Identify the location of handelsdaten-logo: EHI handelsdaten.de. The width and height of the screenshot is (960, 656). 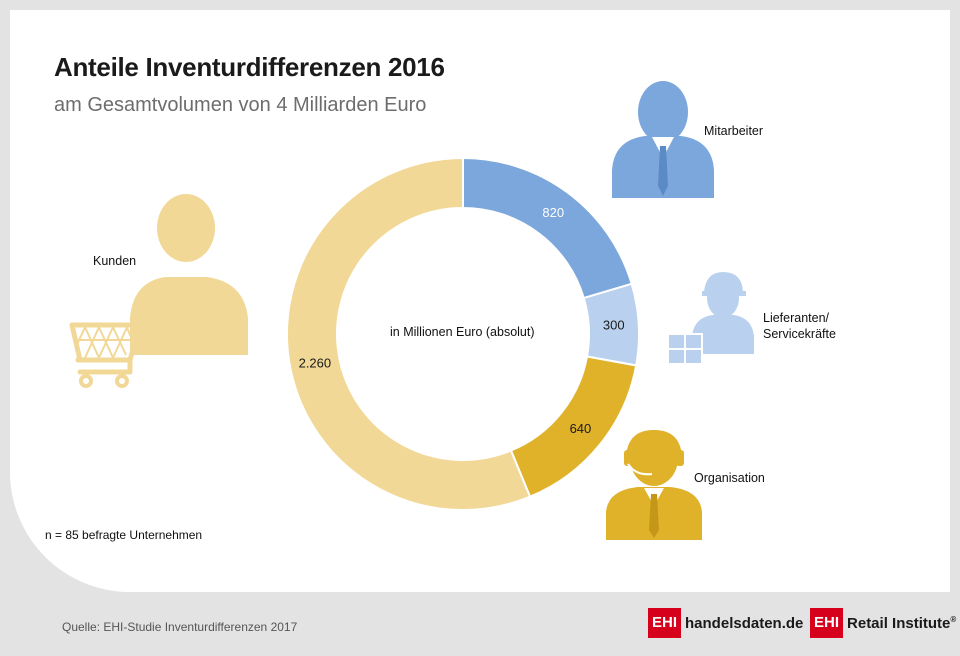
(725, 623).